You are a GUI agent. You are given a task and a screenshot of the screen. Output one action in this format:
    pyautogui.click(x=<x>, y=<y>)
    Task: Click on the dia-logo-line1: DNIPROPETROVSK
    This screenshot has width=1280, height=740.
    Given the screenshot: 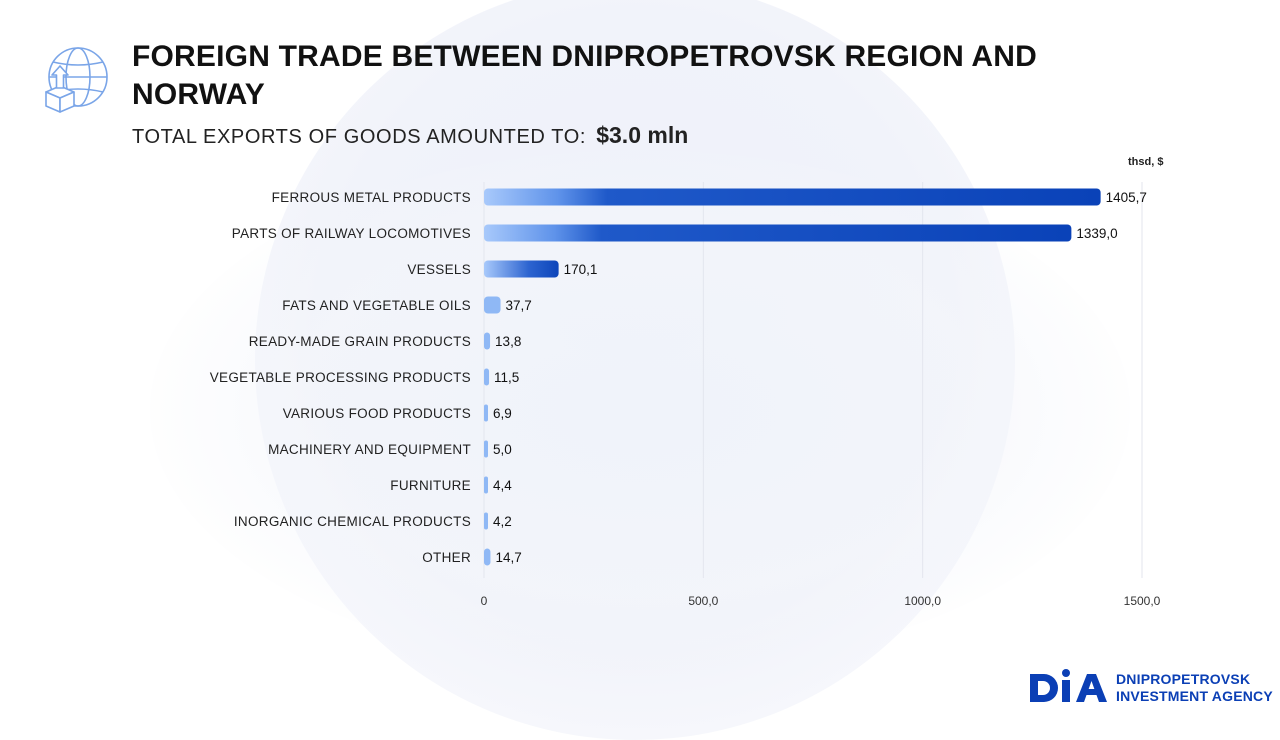 What is the action you would take?
    pyautogui.click(x=1183, y=679)
    